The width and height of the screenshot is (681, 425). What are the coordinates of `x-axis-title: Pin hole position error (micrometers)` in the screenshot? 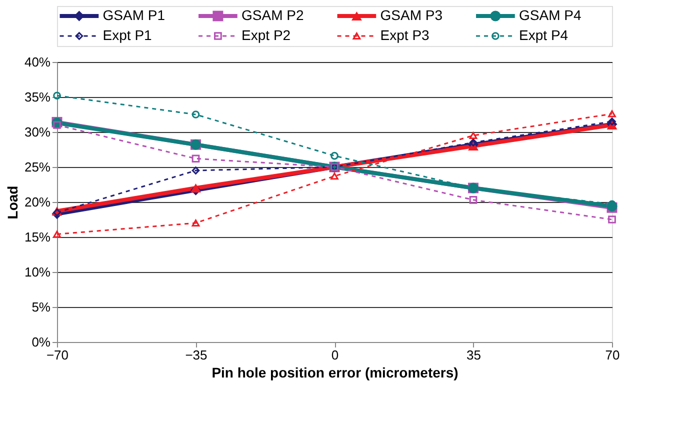 It's located at (335, 372).